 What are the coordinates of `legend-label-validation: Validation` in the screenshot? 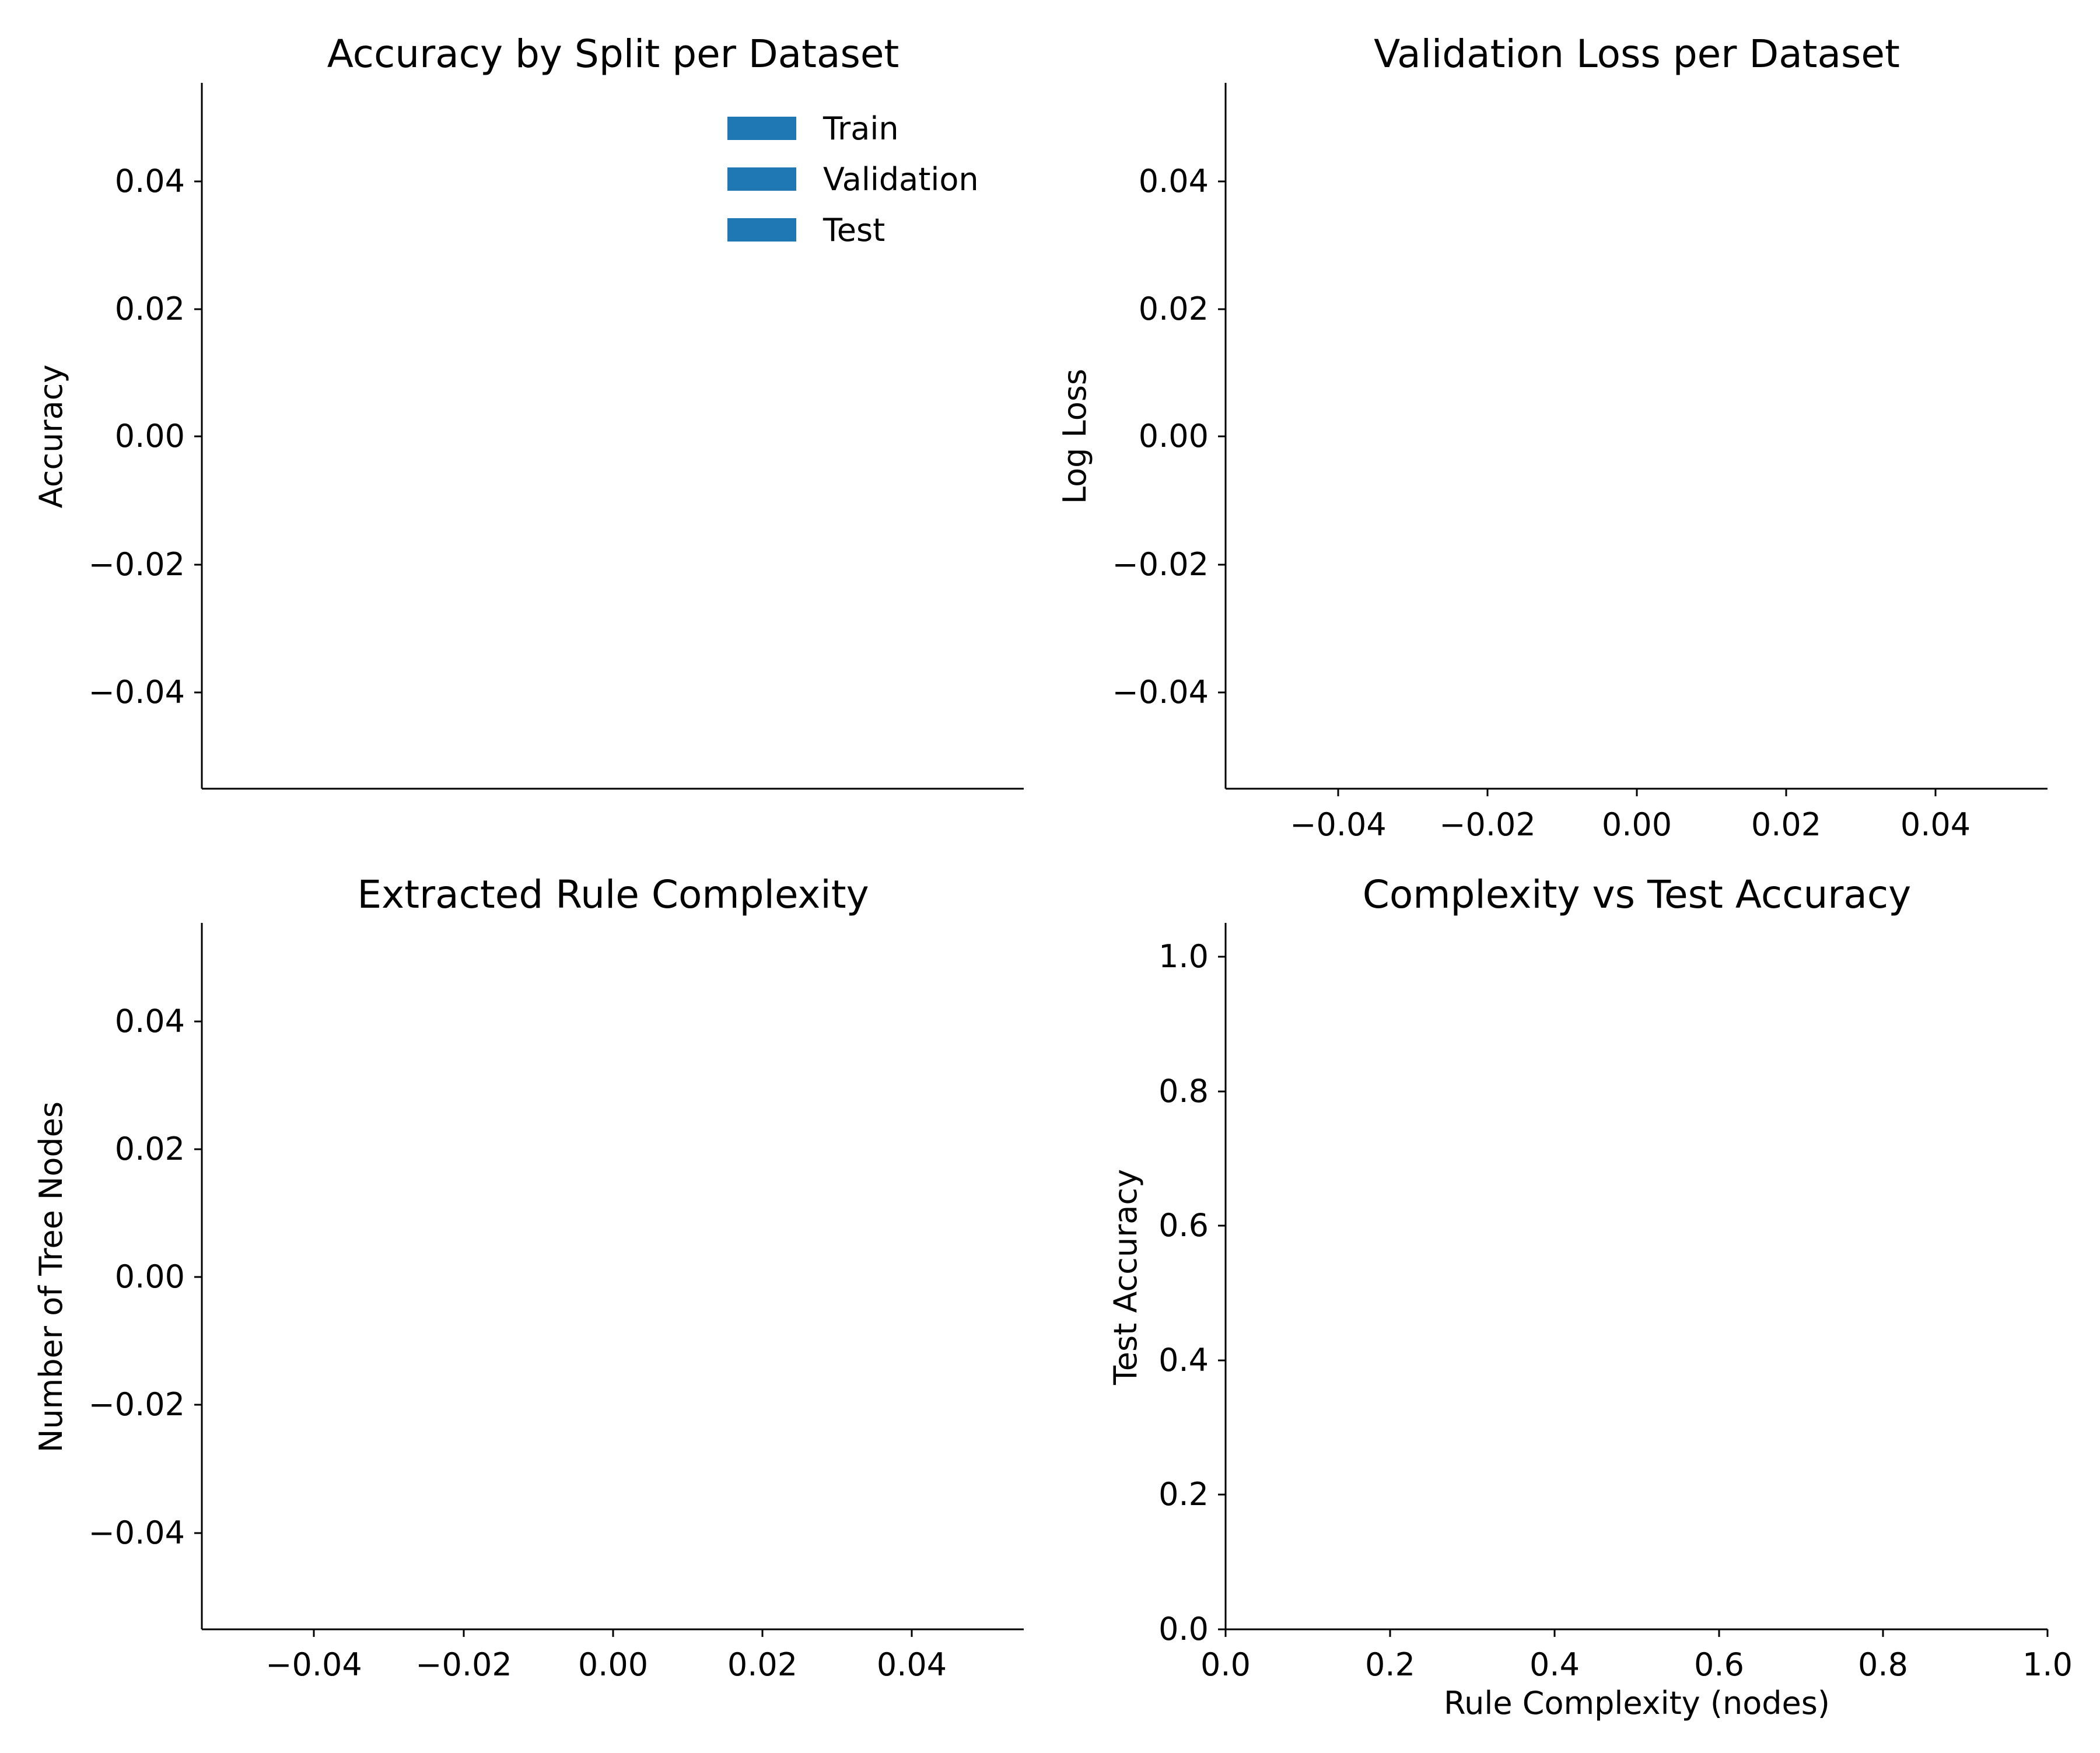 It's located at (901, 179).